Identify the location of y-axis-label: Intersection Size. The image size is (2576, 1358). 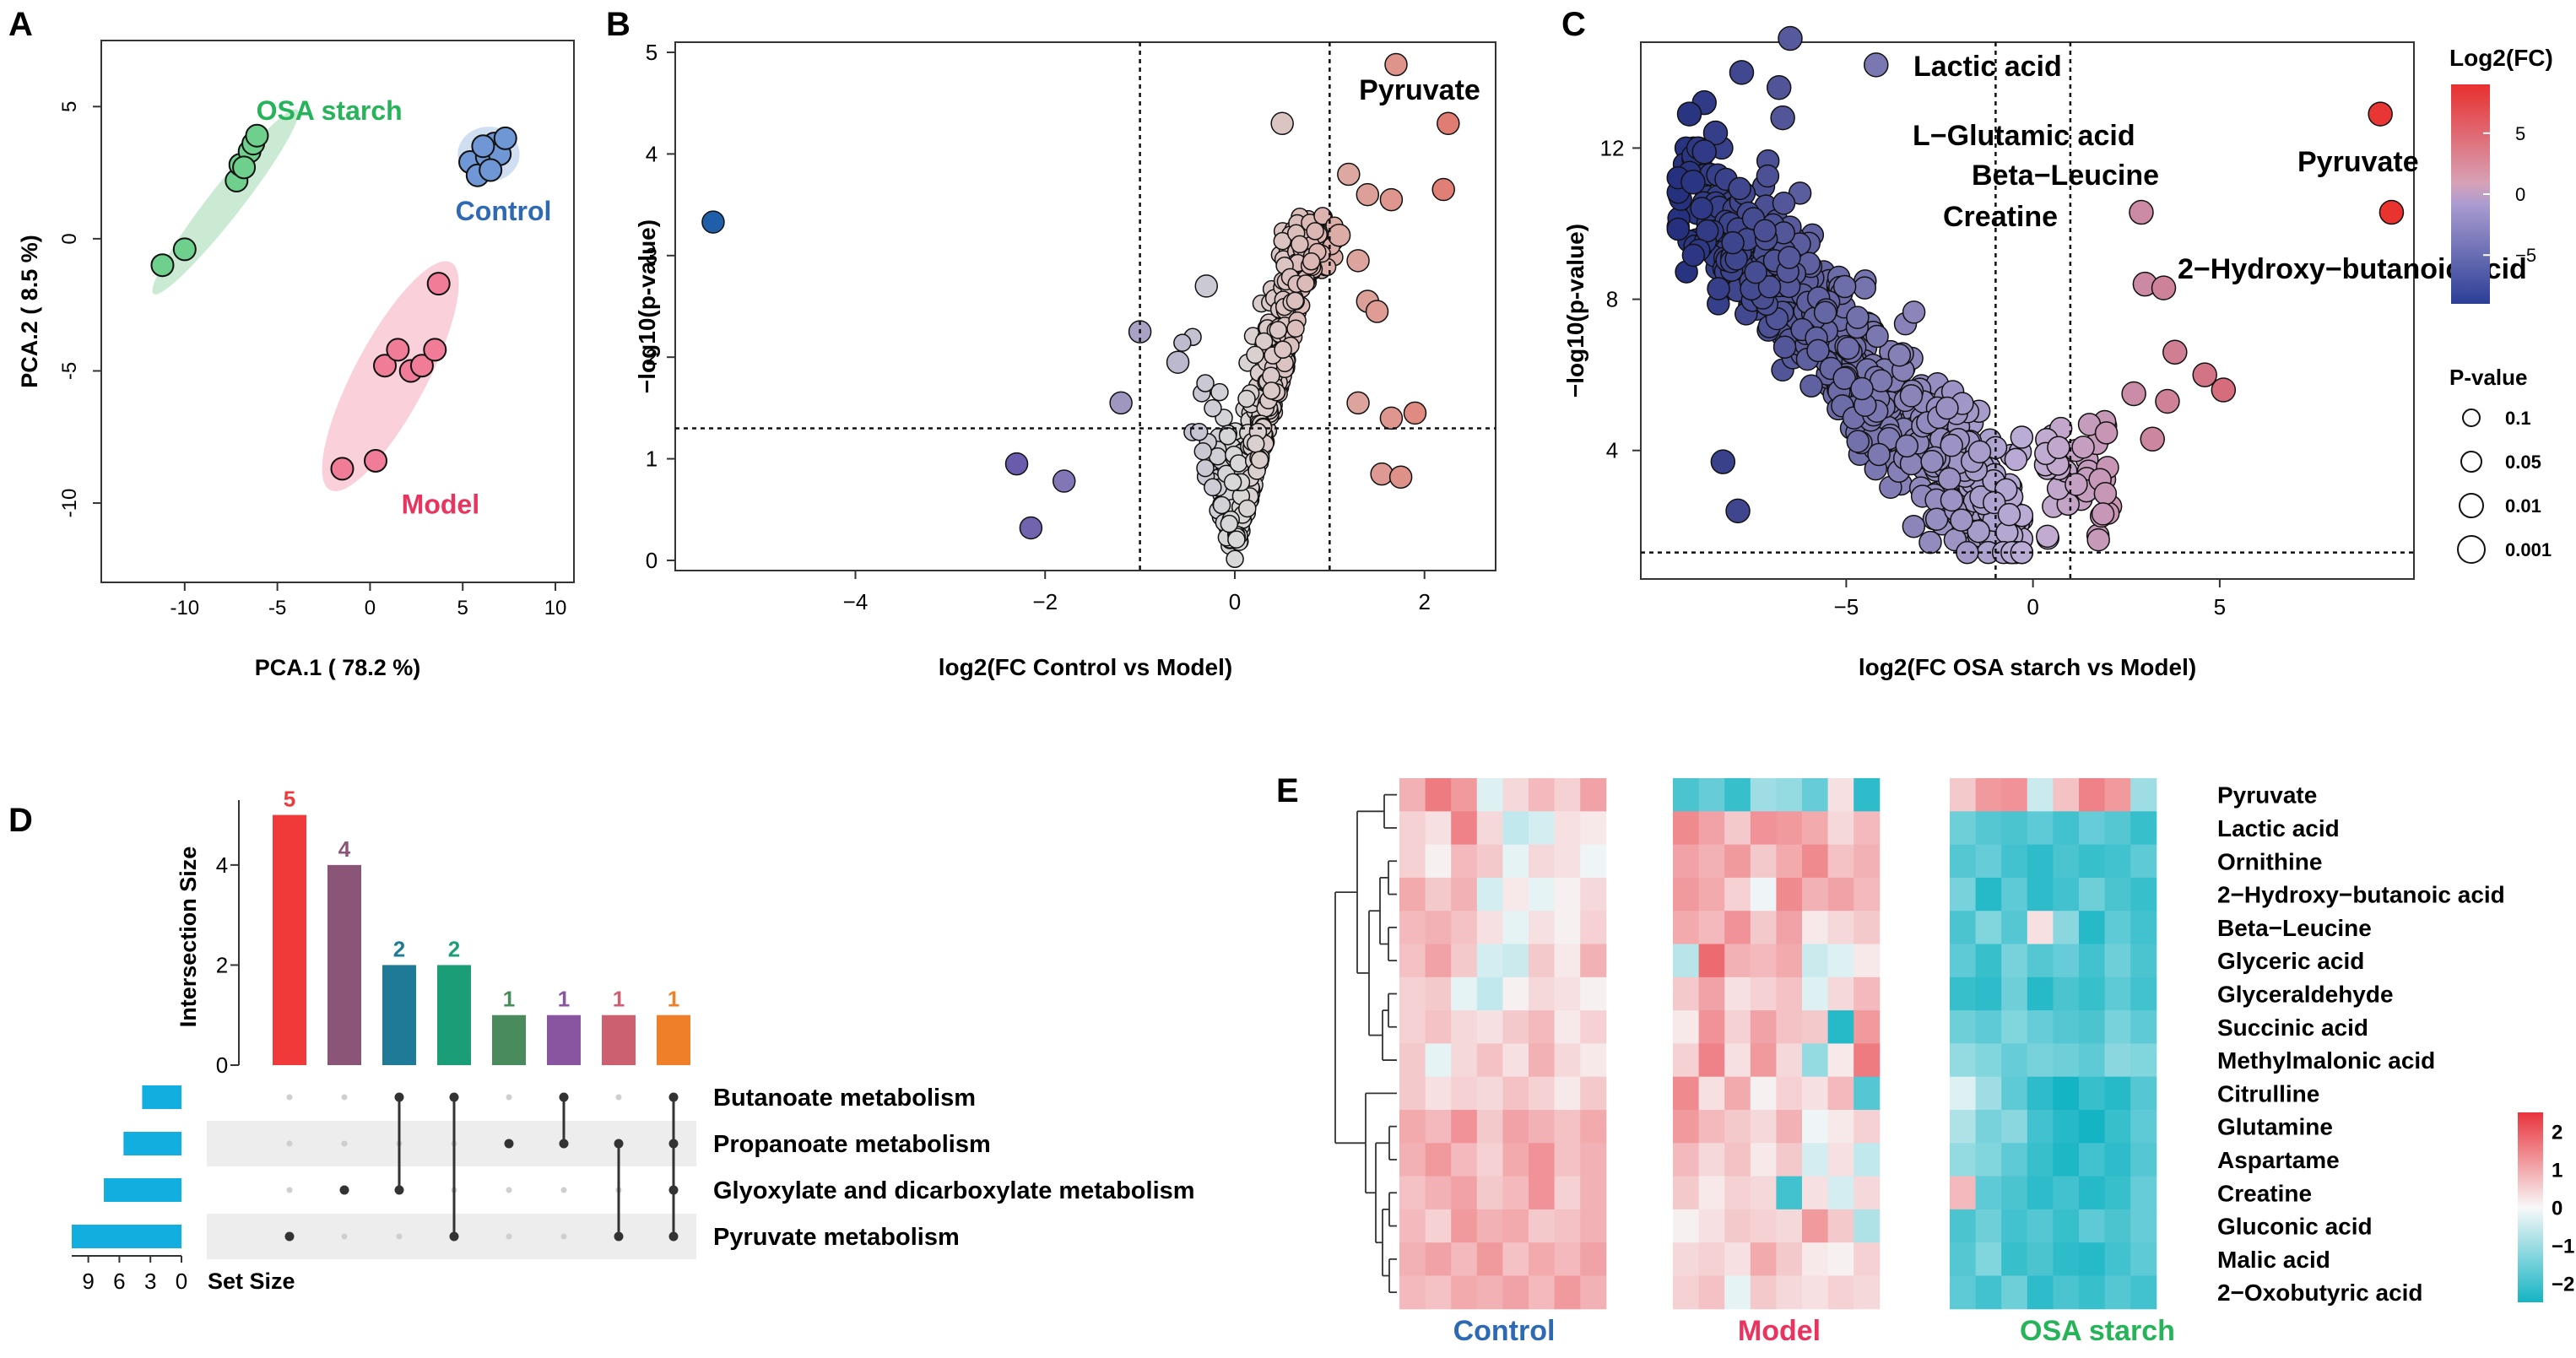
(188, 937).